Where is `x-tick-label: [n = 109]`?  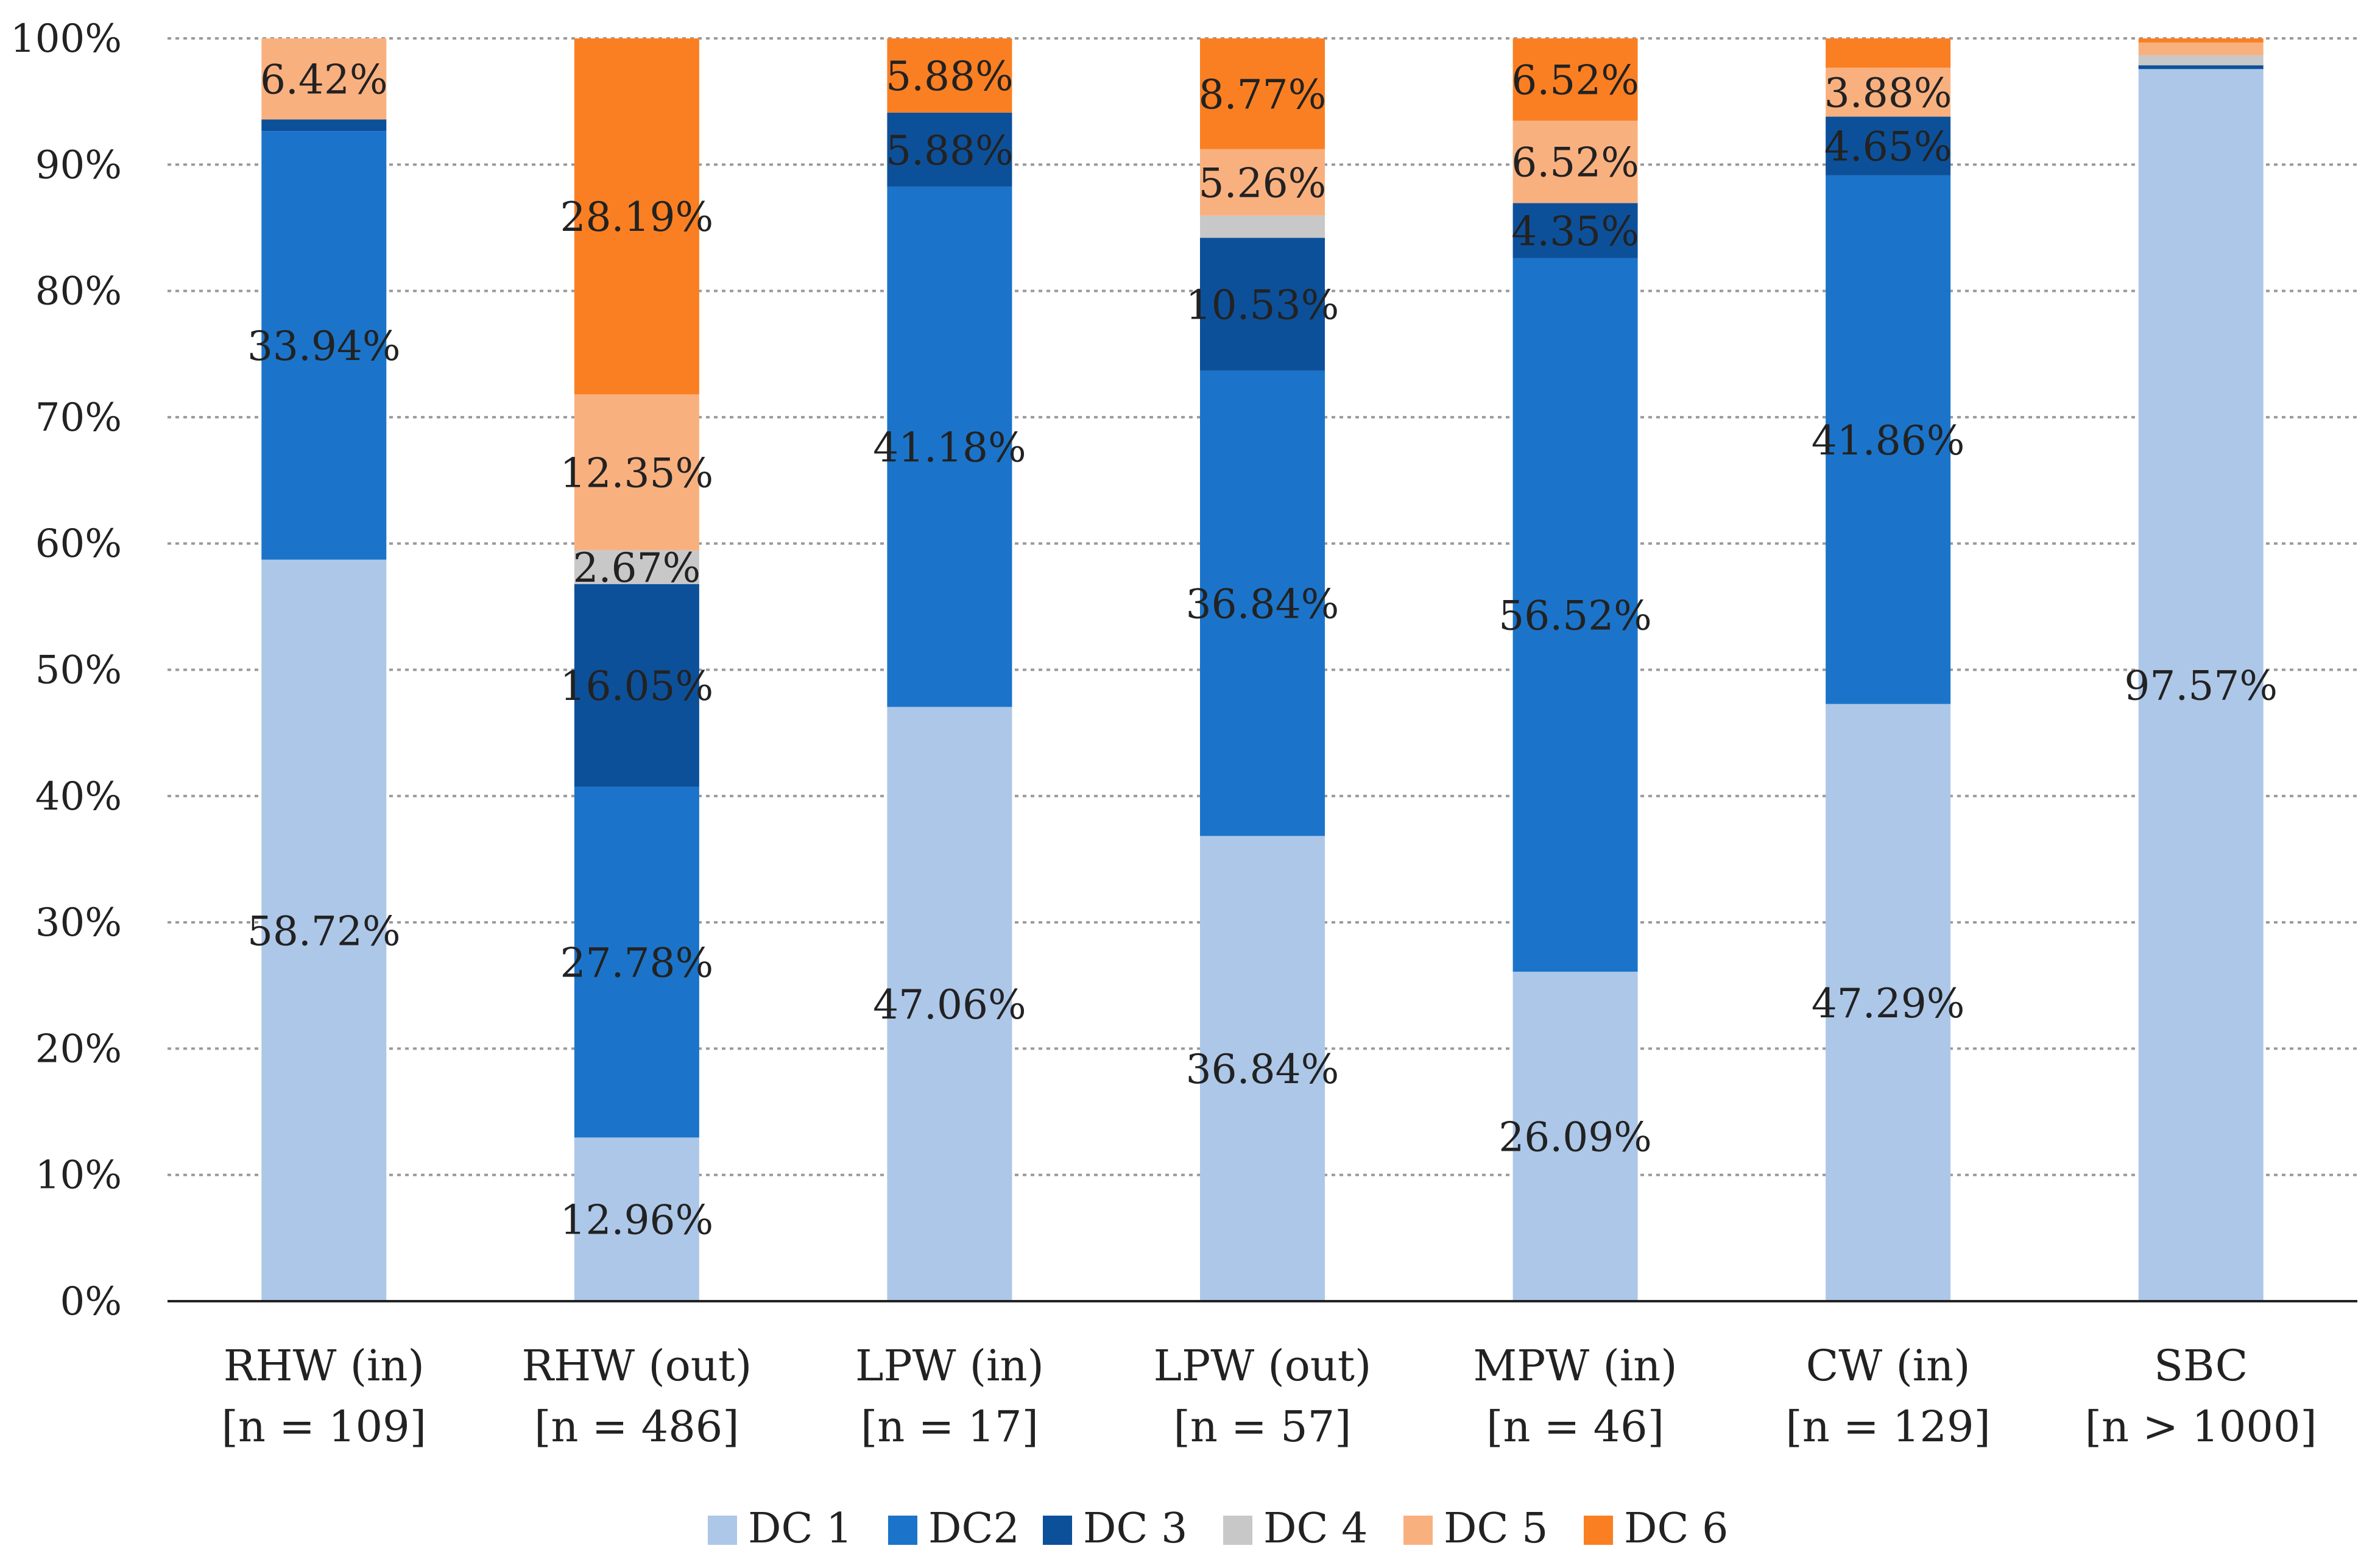 x-tick-label: [n = 109] is located at coordinates (324, 1427).